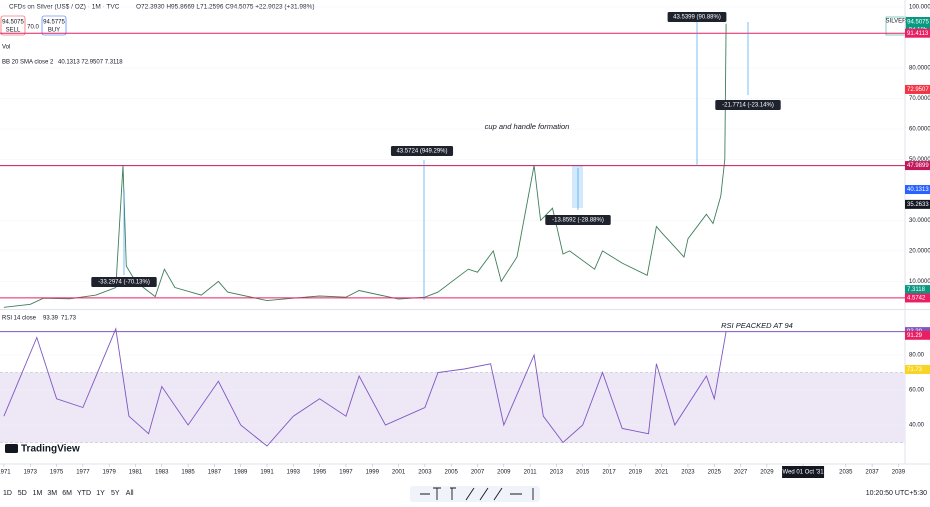  Describe the element at coordinates (919, 69) in the screenshot. I see `y-tick-label: 80.0000` at that location.